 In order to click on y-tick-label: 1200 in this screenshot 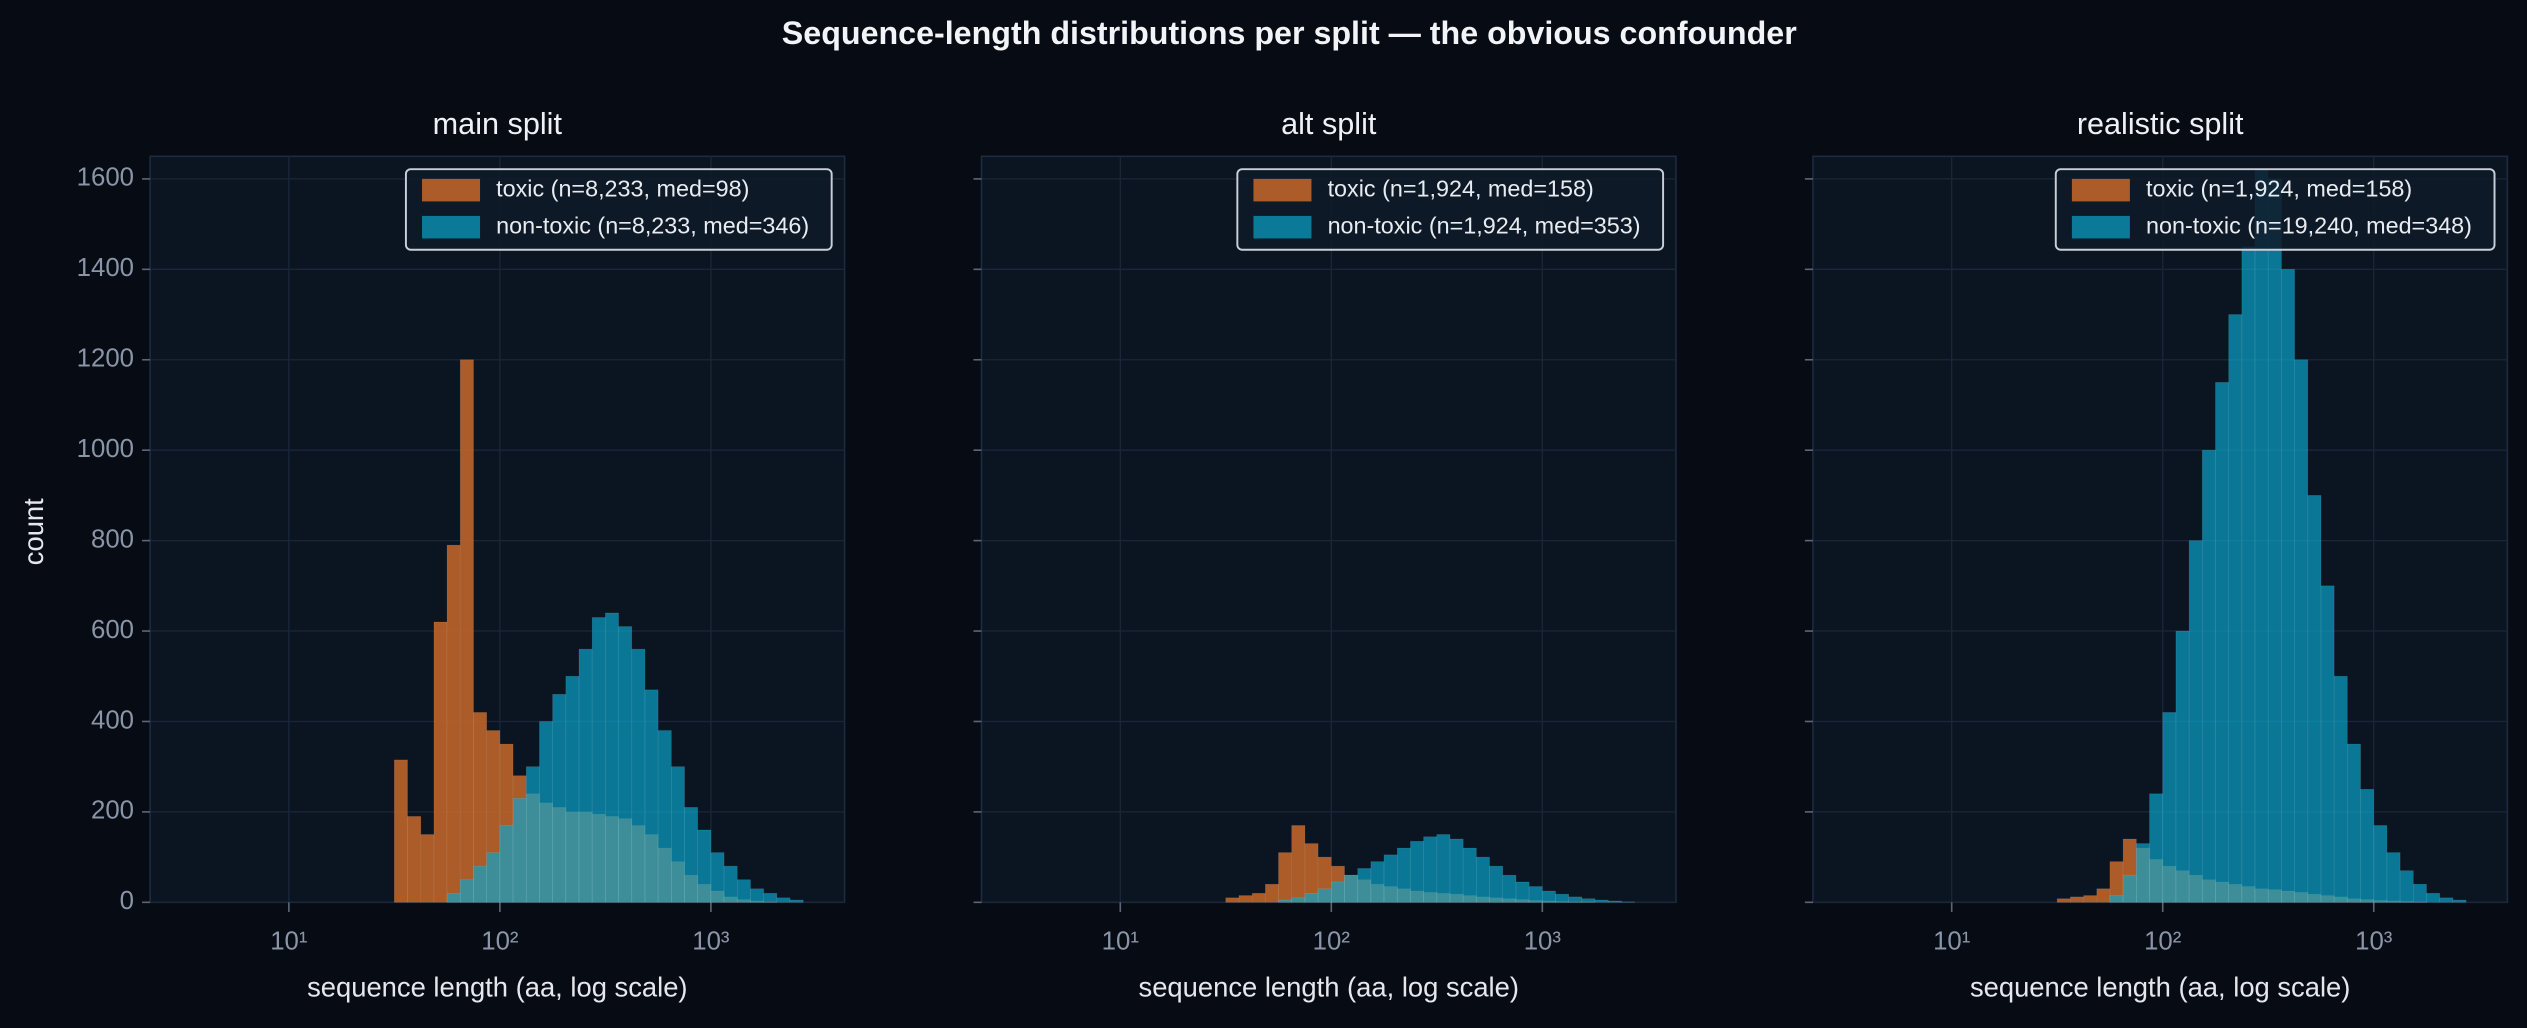, I will do `click(105, 359)`.